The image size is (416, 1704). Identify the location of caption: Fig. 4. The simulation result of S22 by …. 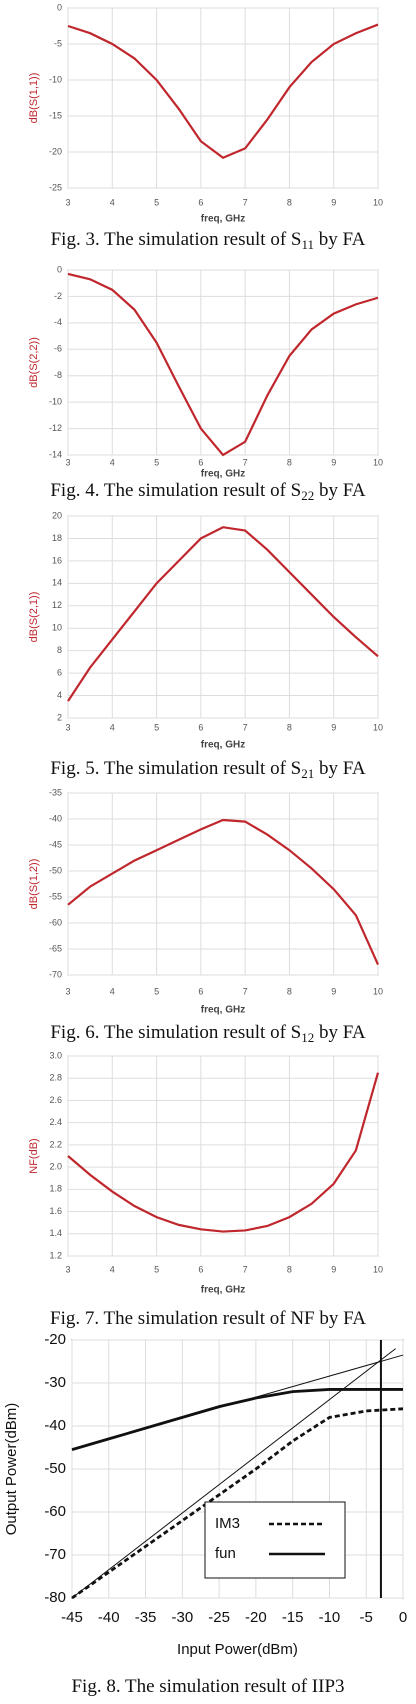
(208, 491).